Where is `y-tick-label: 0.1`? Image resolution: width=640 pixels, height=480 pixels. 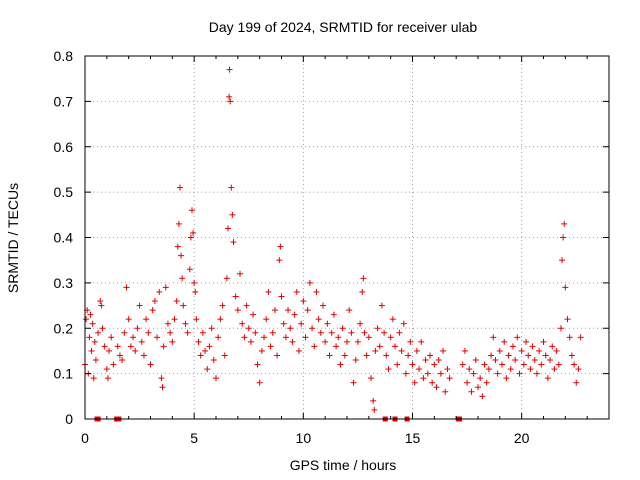
y-tick-label: 0.1 is located at coordinates (64, 374).